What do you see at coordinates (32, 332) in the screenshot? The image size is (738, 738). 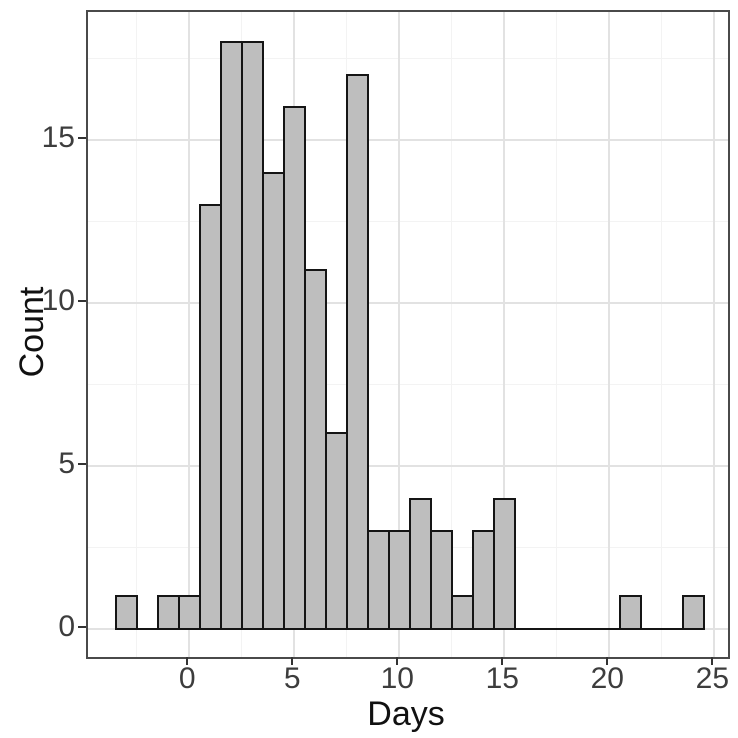 I see `y-axis-title: Count` at bounding box center [32, 332].